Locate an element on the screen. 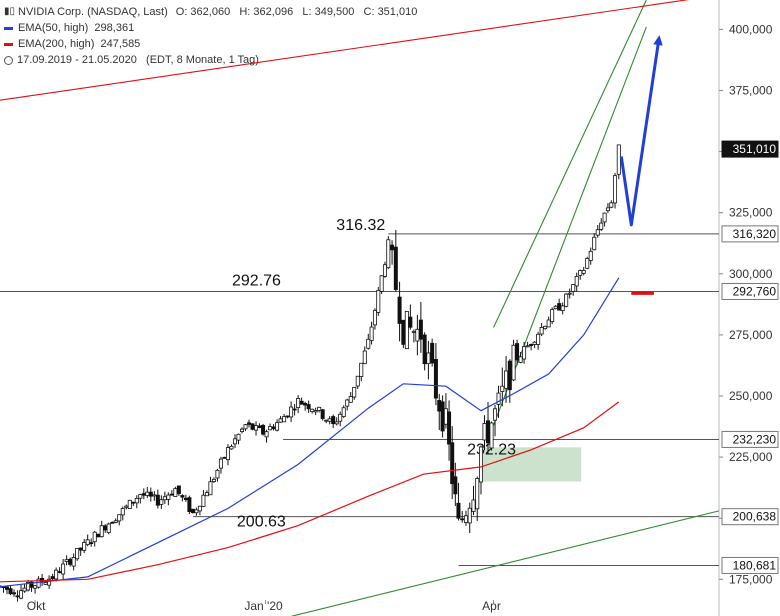 The height and width of the screenshot is (616, 780). legend-ema50-row: EMA(50, high) 298,361 is located at coordinates (210, 28).